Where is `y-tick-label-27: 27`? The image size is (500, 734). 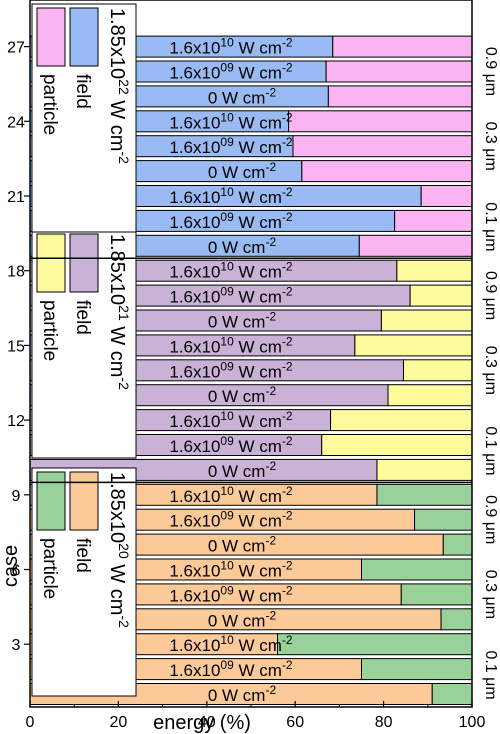 y-tick-label-27: 27 is located at coordinates (16, 48).